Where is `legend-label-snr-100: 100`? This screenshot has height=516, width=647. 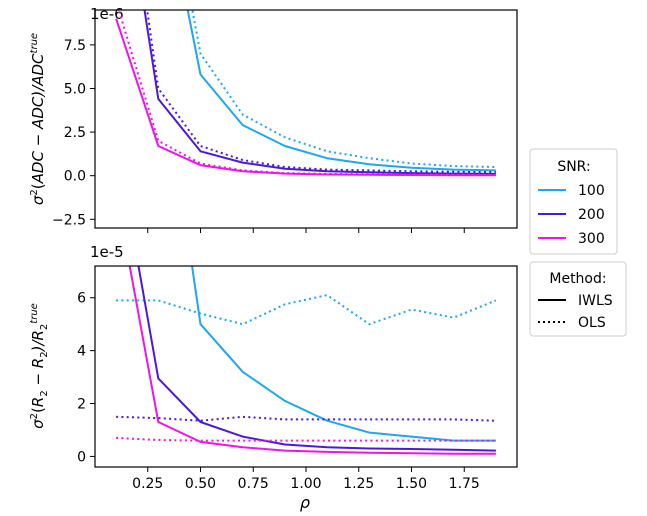
legend-label-snr-100: 100 is located at coordinates (591, 191).